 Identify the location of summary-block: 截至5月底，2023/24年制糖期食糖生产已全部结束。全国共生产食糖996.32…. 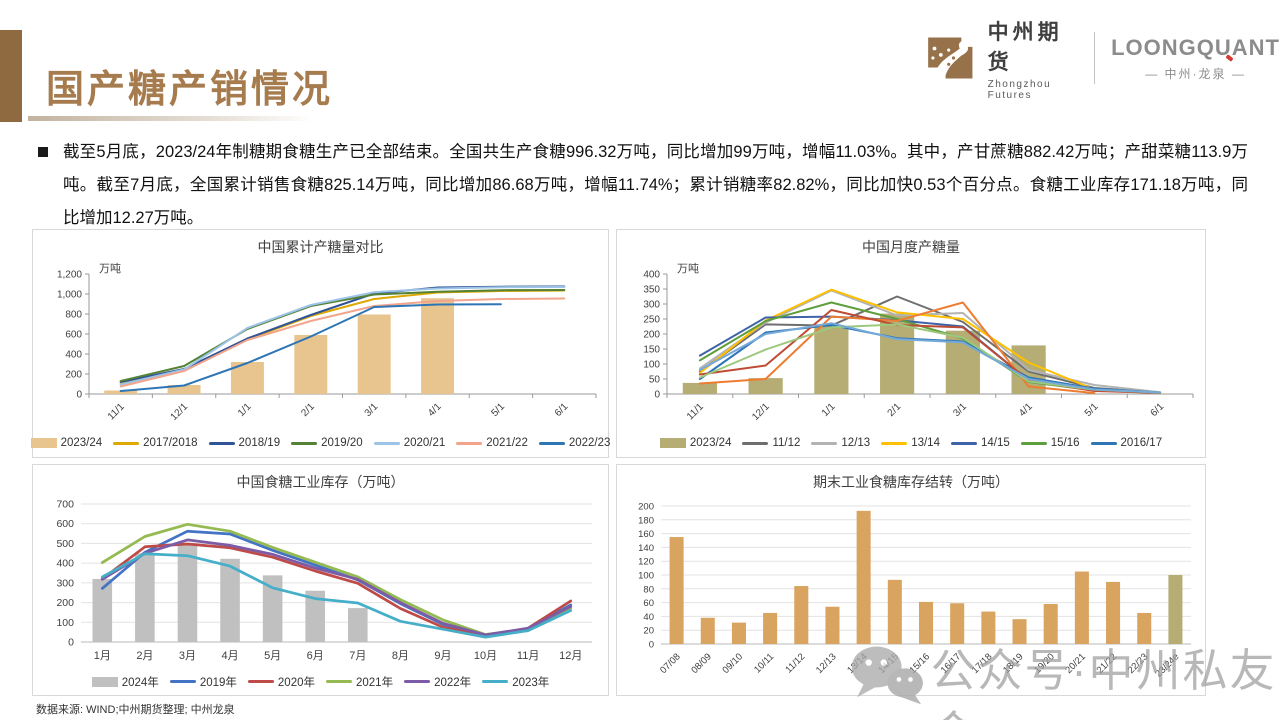
(642, 185).